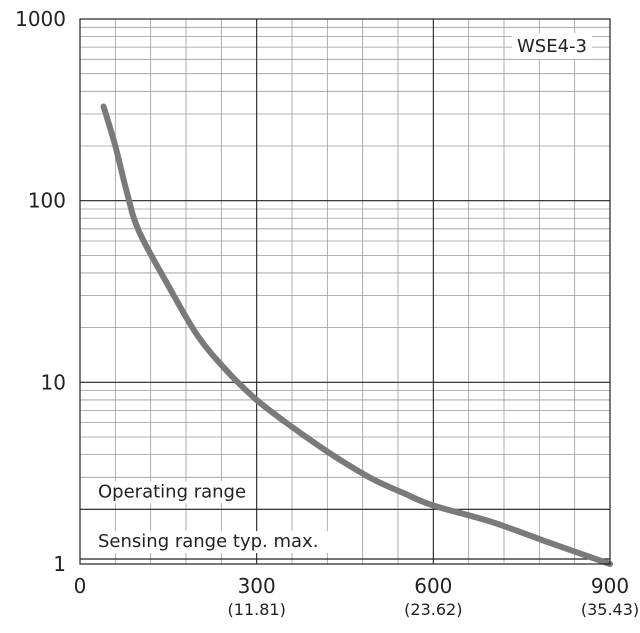 Image resolution: width=640 pixels, height=633 pixels. What do you see at coordinates (59, 564) in the screenshot?
I see `y-tick-label: 1` at bounding box center [59, 564].